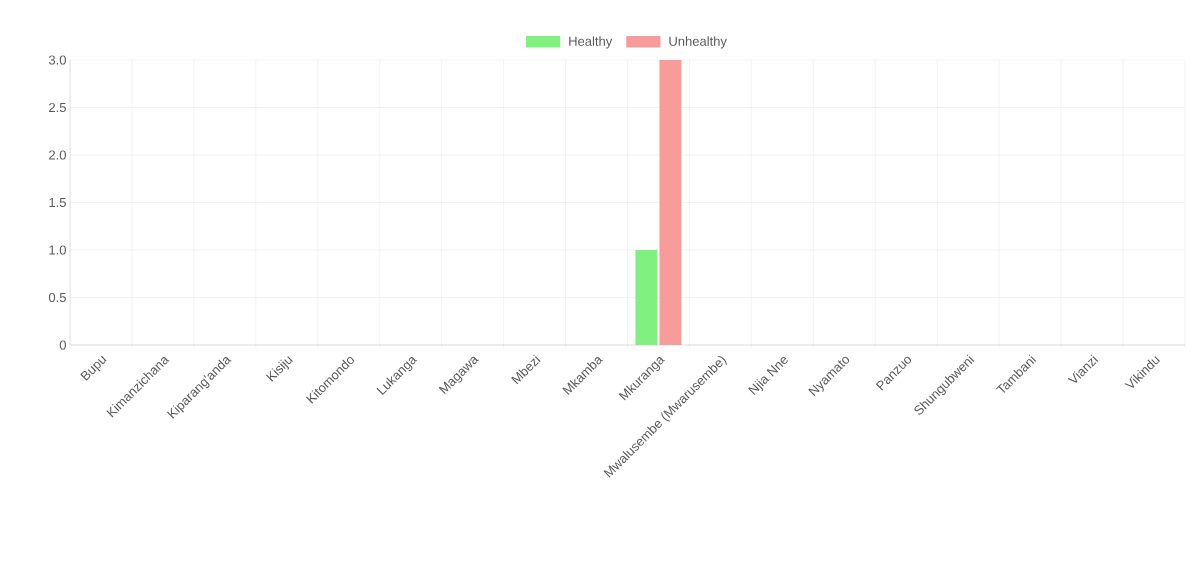 The width and height of the screenshot is (1204, 585). What do you see at coordinates (57, 250) in the screenshot?
I see `y-tick-label: 1.0` at bounding box center [57, 250].